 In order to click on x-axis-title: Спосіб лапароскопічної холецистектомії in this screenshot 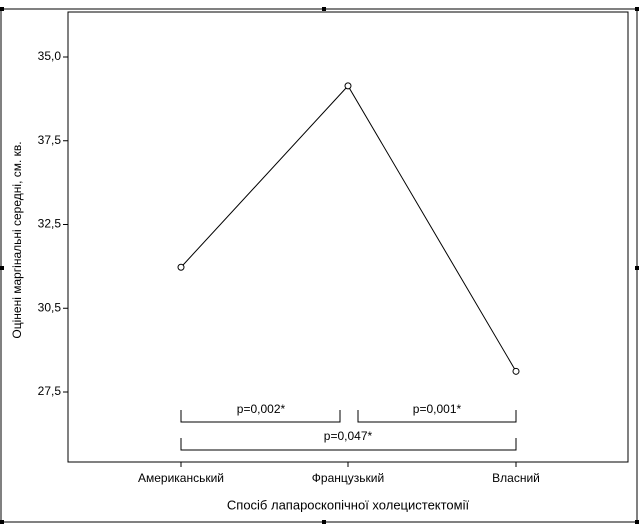, I will do `click(348, 504)`.